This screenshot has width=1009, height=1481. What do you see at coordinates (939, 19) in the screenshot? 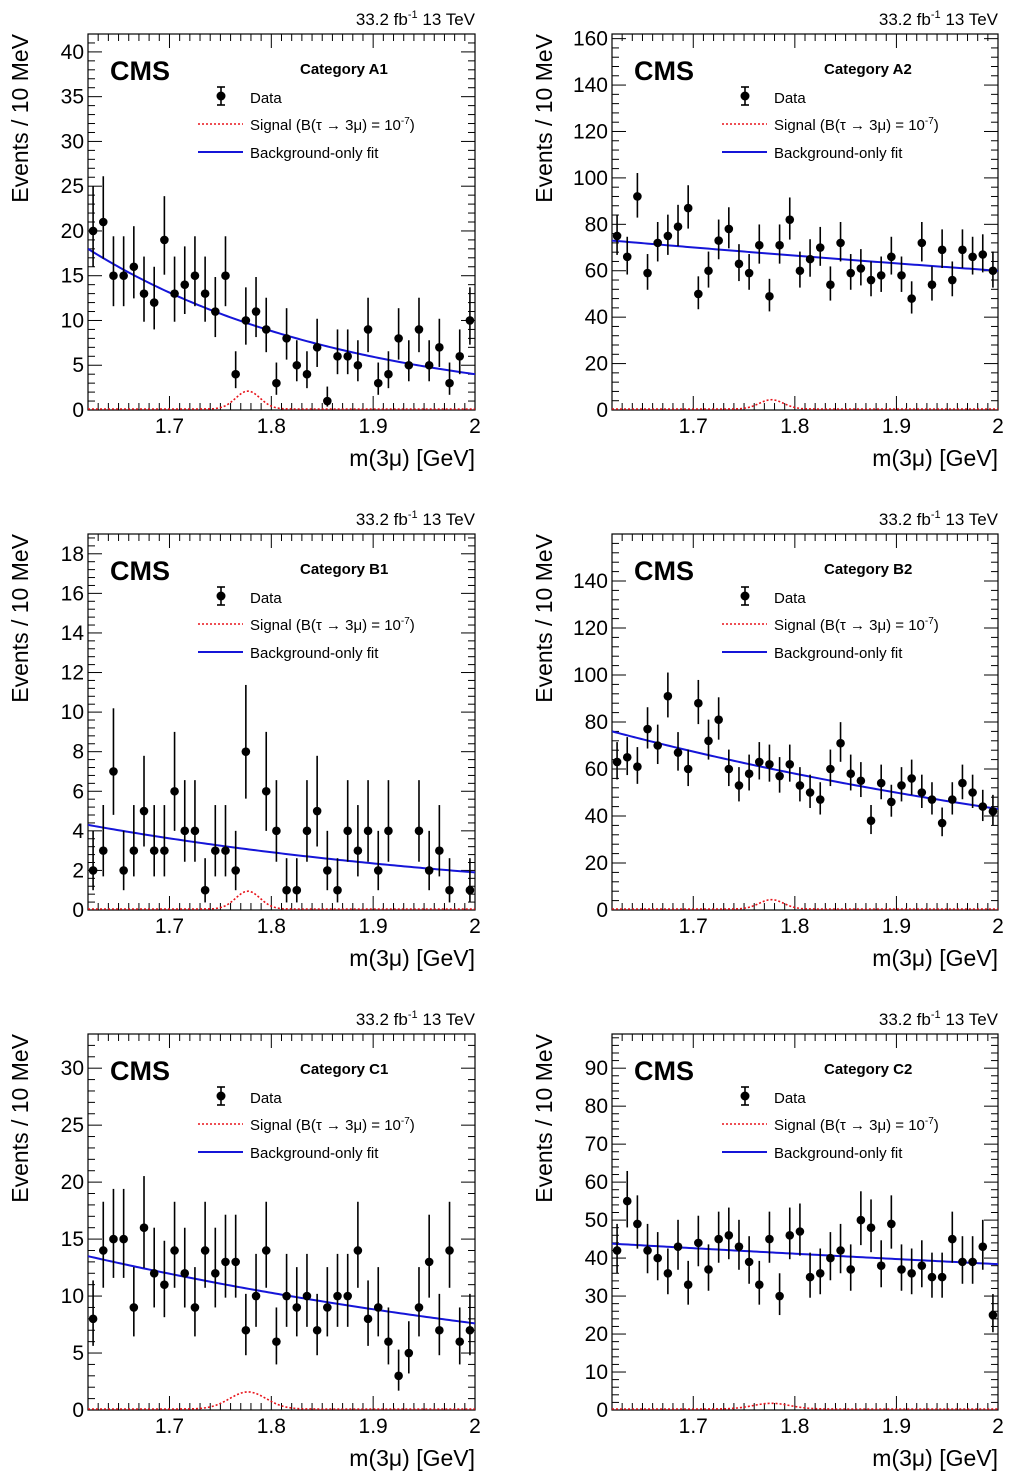
I see `lumi-label: 33.2 fb-1 13 TeV` at bounding box center [939, 19].